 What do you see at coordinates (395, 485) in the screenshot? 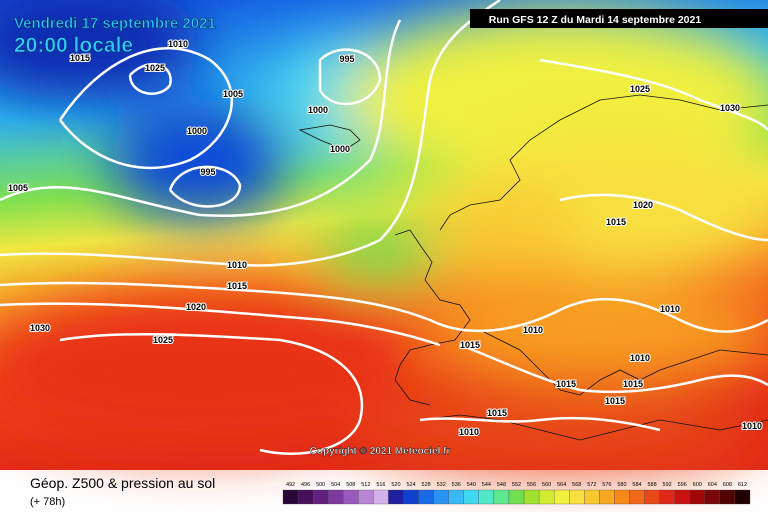
I see `scale-label: 520` at bounding box center [395, 485].